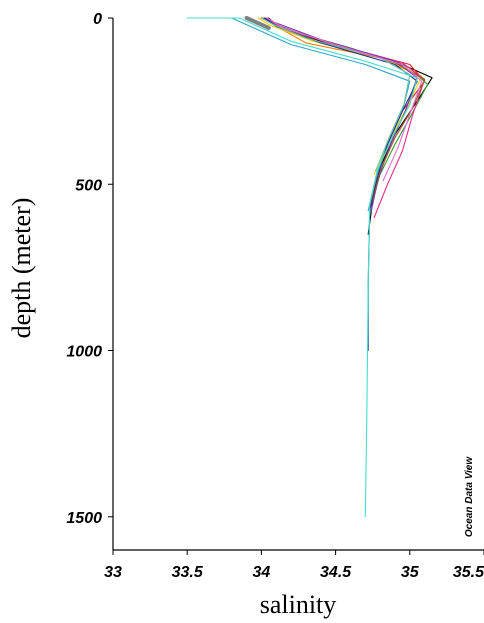  Describe the element at coordinates (113, 572) in the screenshot. I see `x-tick-label: 33` at that location.